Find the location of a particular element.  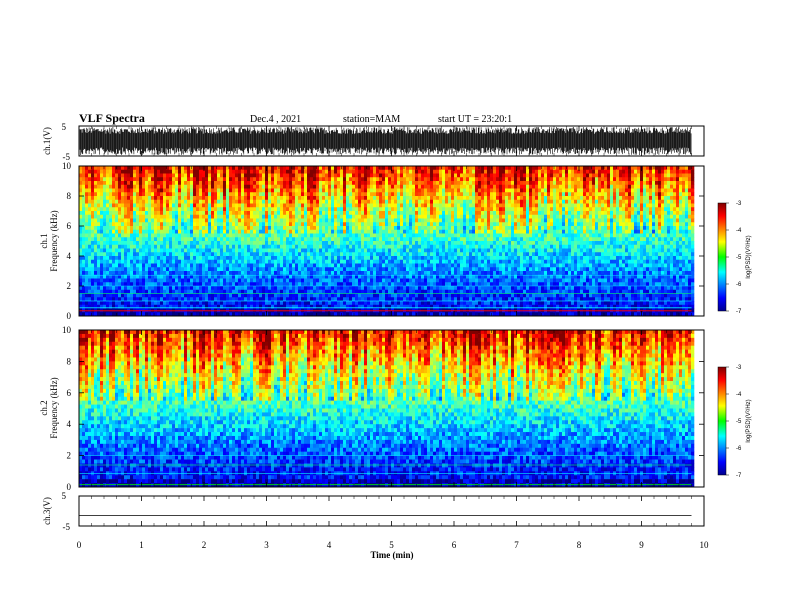

ch1-waveform-trace is located at coordinates (385, 141).